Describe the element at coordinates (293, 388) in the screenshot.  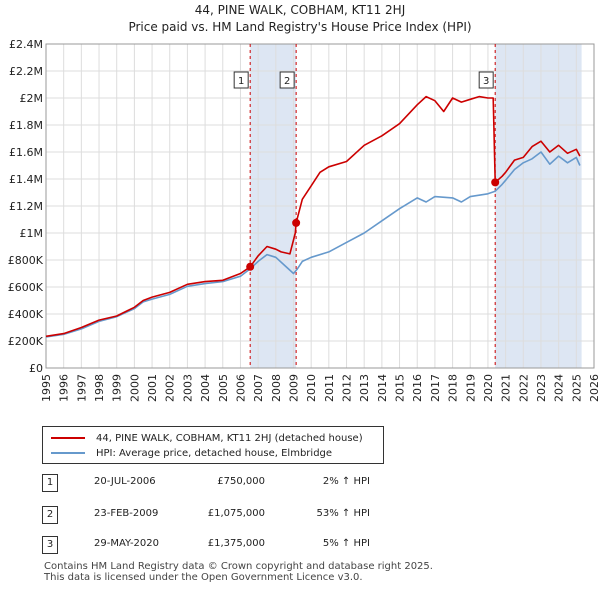
I see `x-tick-label: 2009` at that location.